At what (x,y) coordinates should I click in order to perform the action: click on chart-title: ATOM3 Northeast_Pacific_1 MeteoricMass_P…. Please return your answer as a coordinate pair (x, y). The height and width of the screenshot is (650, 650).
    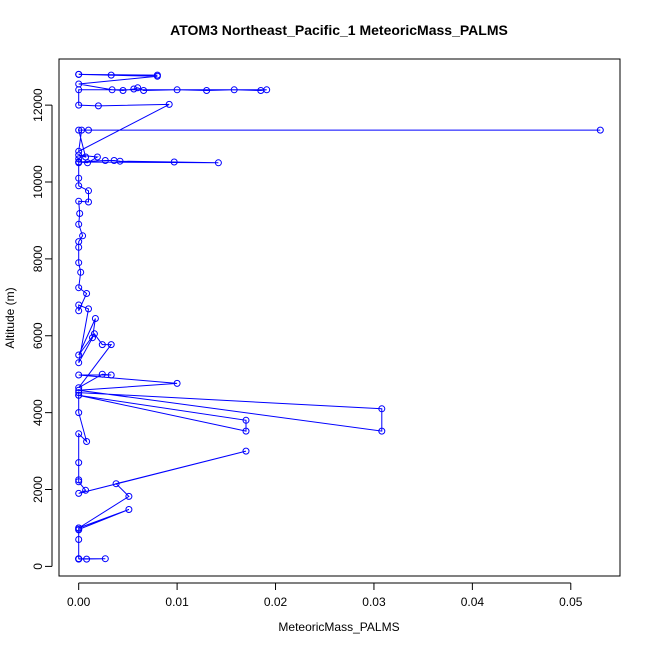
    Looking at the image, I should click on (339, 30).